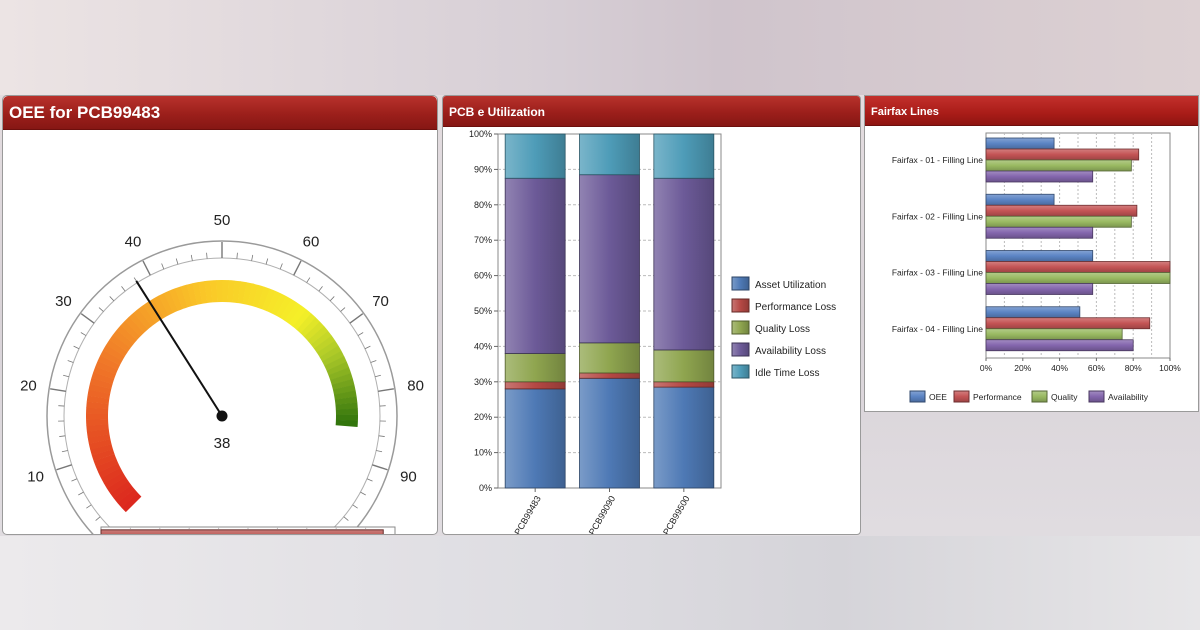  Describe the element at coordinates (222, 220) in the screenshot. I see `gauge-tick-label: 50` at that location.